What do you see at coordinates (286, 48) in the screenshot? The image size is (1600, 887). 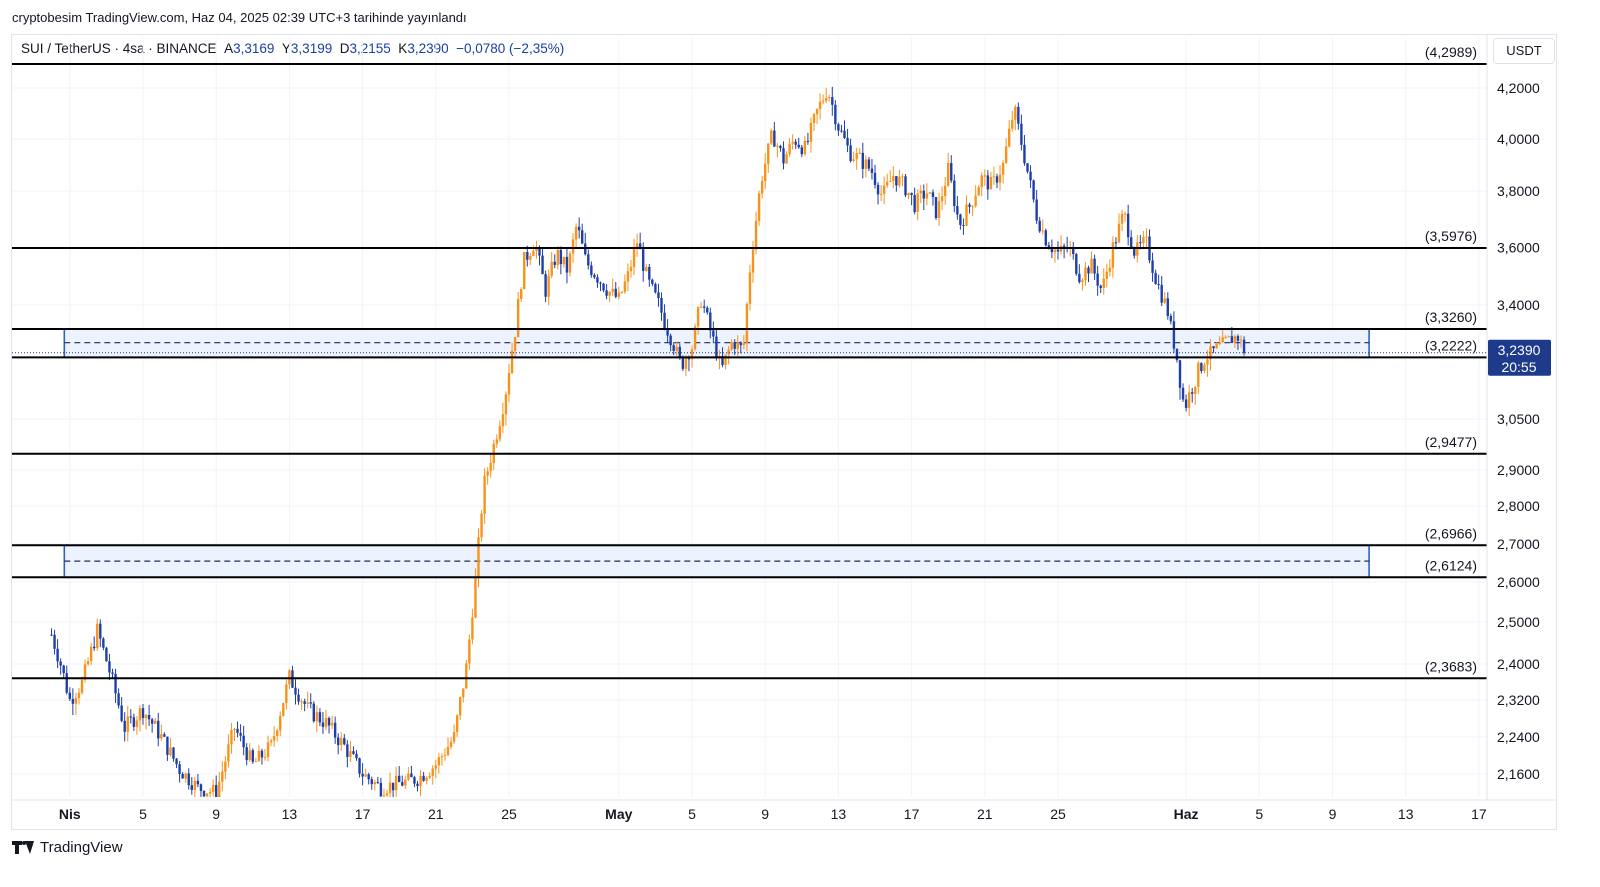 I see `legend-high-label: Y` at bounding box center [286, 48].